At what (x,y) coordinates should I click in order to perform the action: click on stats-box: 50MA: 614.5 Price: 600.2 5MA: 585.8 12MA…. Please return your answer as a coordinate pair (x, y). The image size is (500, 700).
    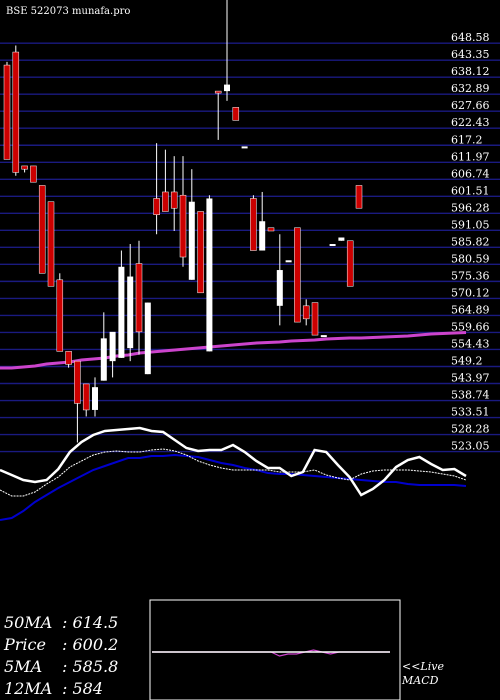
    Looking at the image, I should click on (60, 655).